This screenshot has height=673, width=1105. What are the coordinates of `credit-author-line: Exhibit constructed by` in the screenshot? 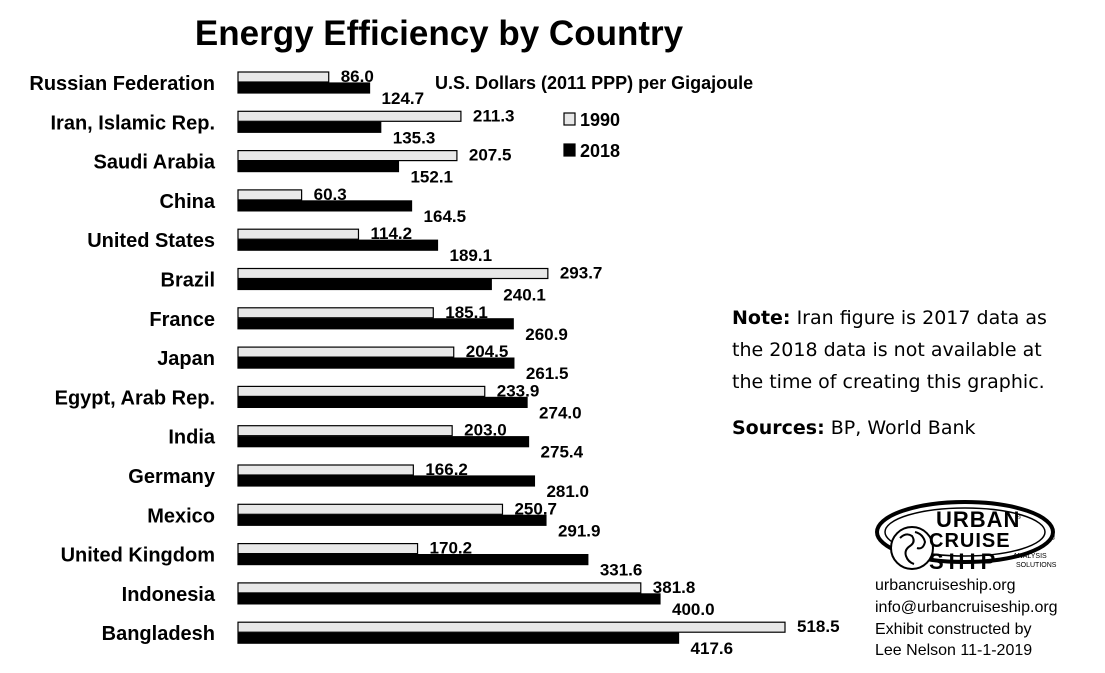 It's located at (953, 629).